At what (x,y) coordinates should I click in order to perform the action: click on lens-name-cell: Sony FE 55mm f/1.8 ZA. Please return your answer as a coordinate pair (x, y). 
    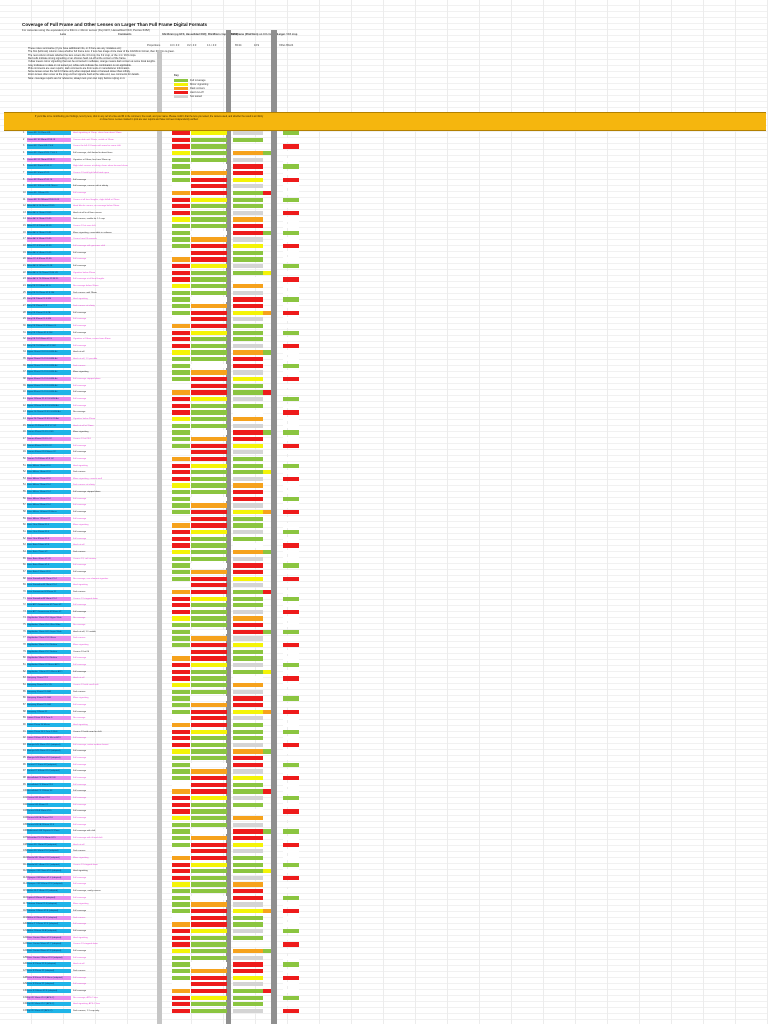
    Looking at the image, I should click on (49, 312).